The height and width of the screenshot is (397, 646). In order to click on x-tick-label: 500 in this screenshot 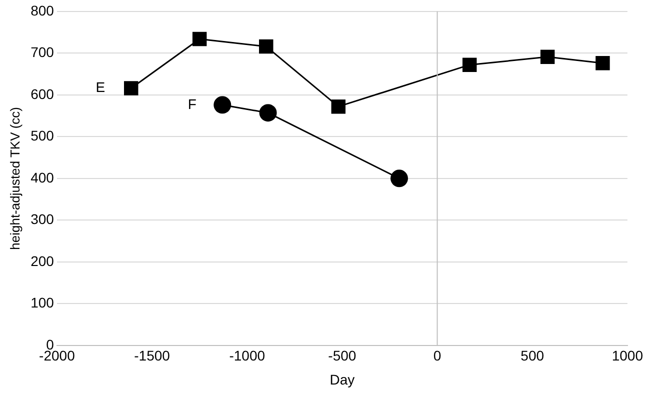, I will do `click(532, 356)`.